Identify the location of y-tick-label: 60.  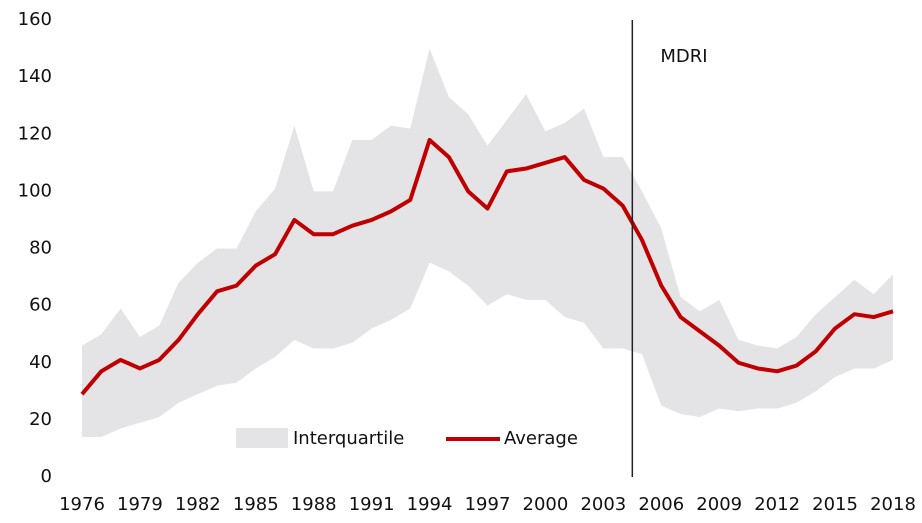
(40, 305).